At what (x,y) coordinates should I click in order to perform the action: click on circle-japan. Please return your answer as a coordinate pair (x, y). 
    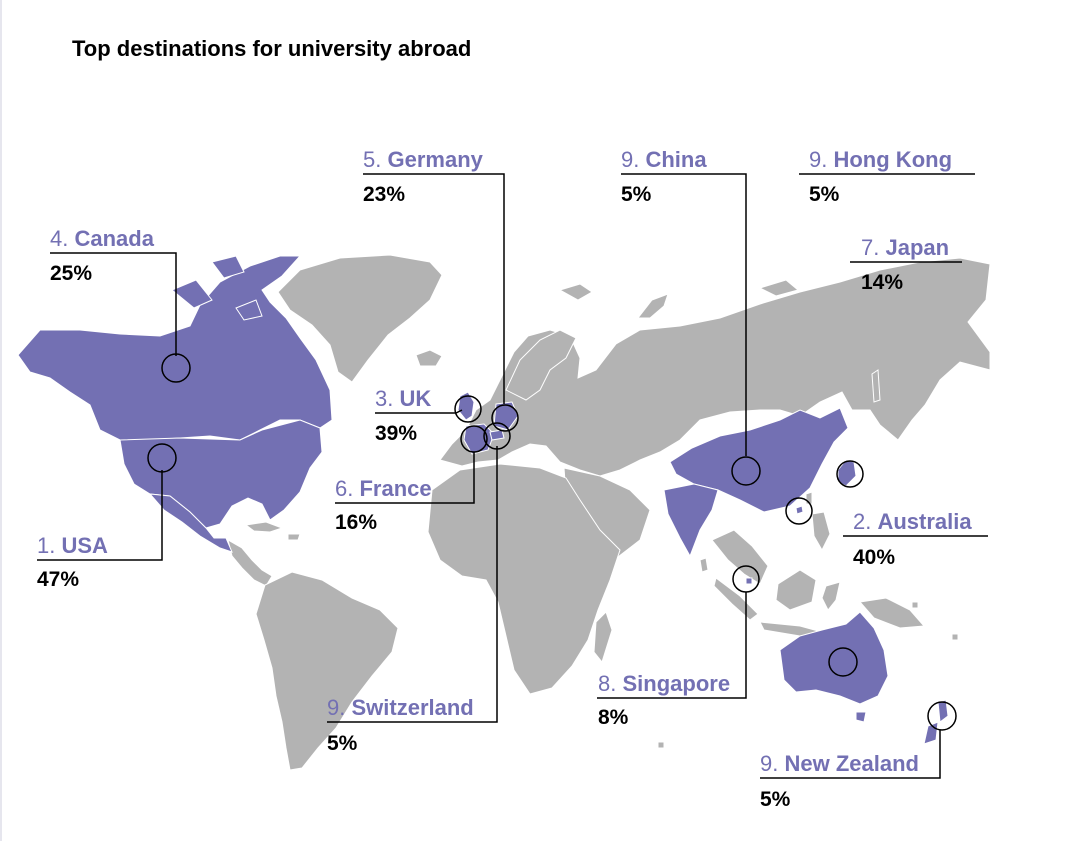
    Looking at the image, I should click on (850, 474).